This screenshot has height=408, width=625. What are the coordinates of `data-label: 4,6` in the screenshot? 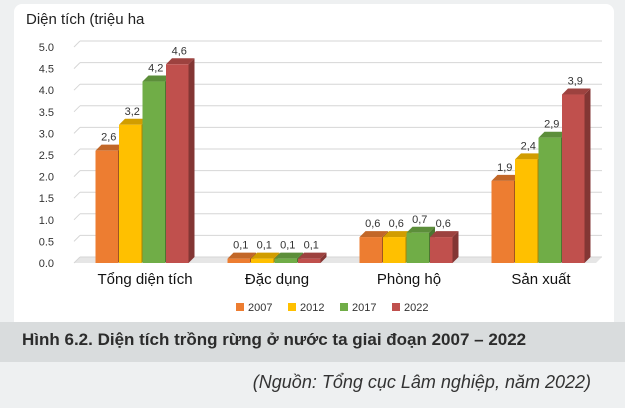 It's located at (179, 51).